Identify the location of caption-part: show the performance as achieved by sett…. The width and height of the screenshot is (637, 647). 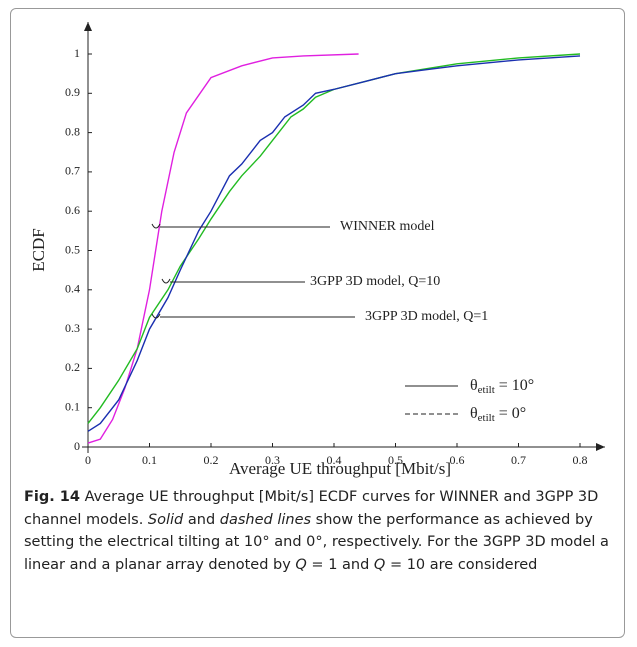
(316, 542).